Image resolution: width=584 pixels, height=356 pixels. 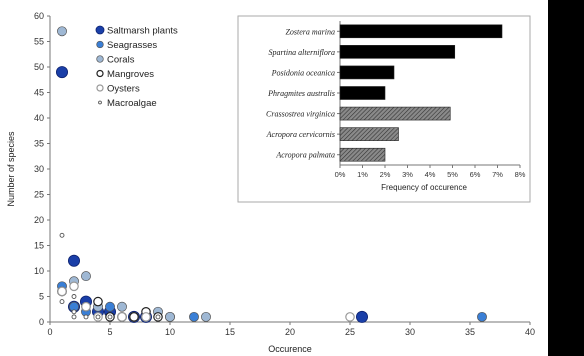 I want to click on inset-x-tick-label: 0%, so click(x=340, y=174).